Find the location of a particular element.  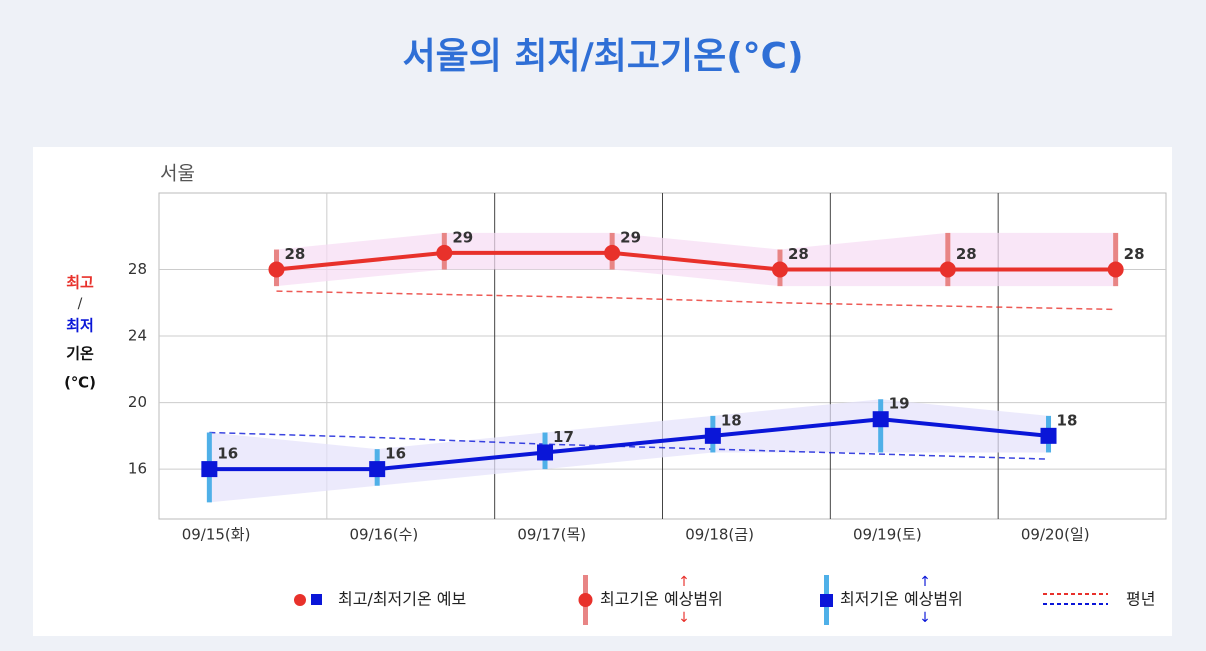

y-label: 최저 is located at coordinates (80, 326).